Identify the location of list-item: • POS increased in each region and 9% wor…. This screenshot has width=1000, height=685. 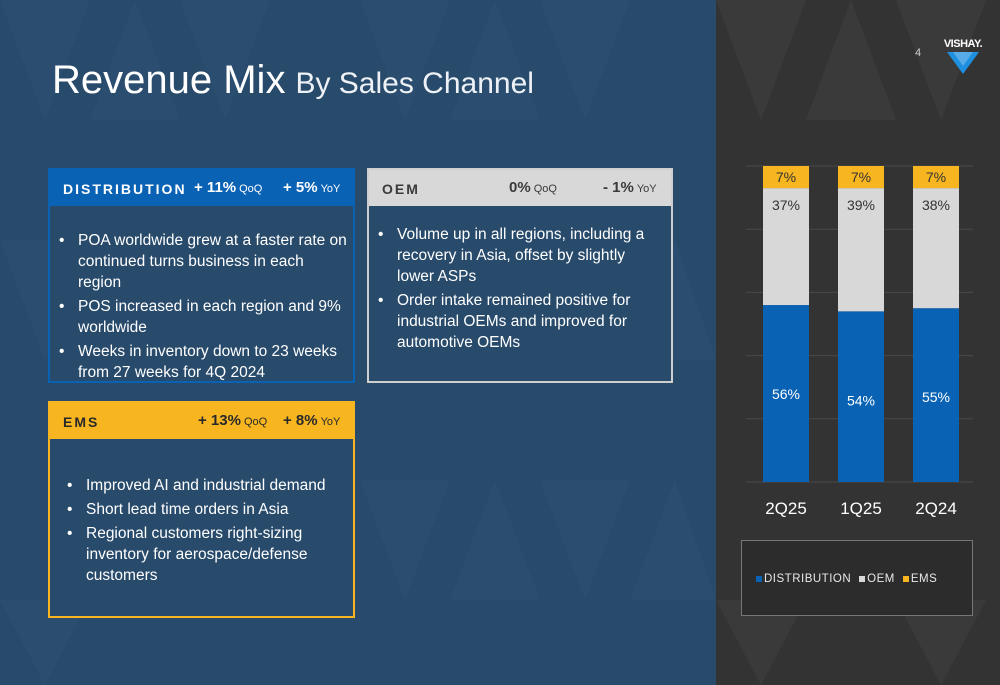
(200, 317).